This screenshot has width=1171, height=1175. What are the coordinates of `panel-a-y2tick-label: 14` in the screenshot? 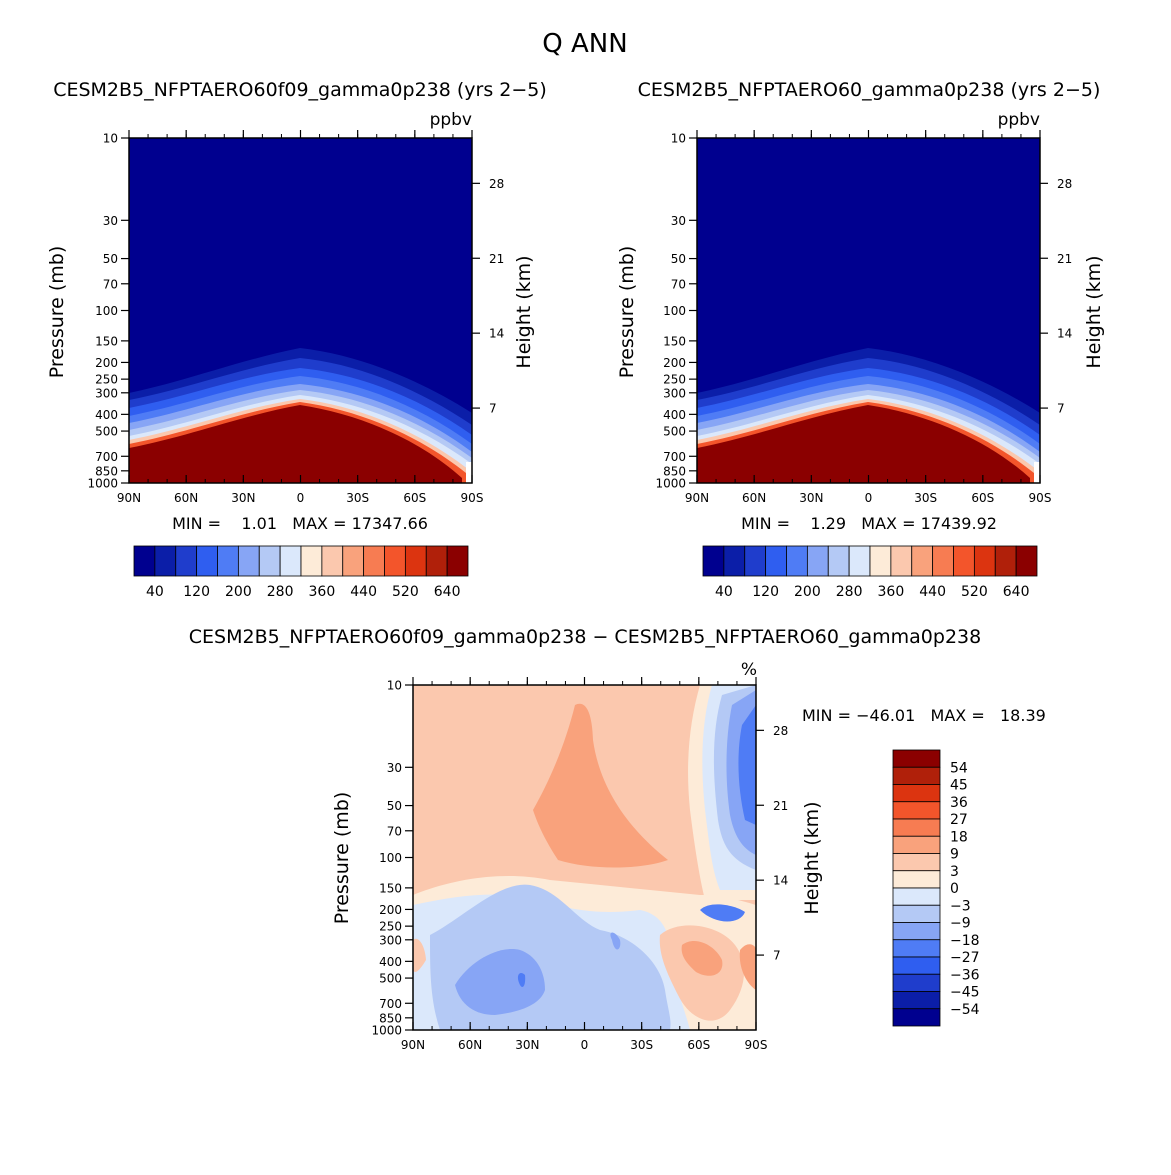 It's located at (496, 334).